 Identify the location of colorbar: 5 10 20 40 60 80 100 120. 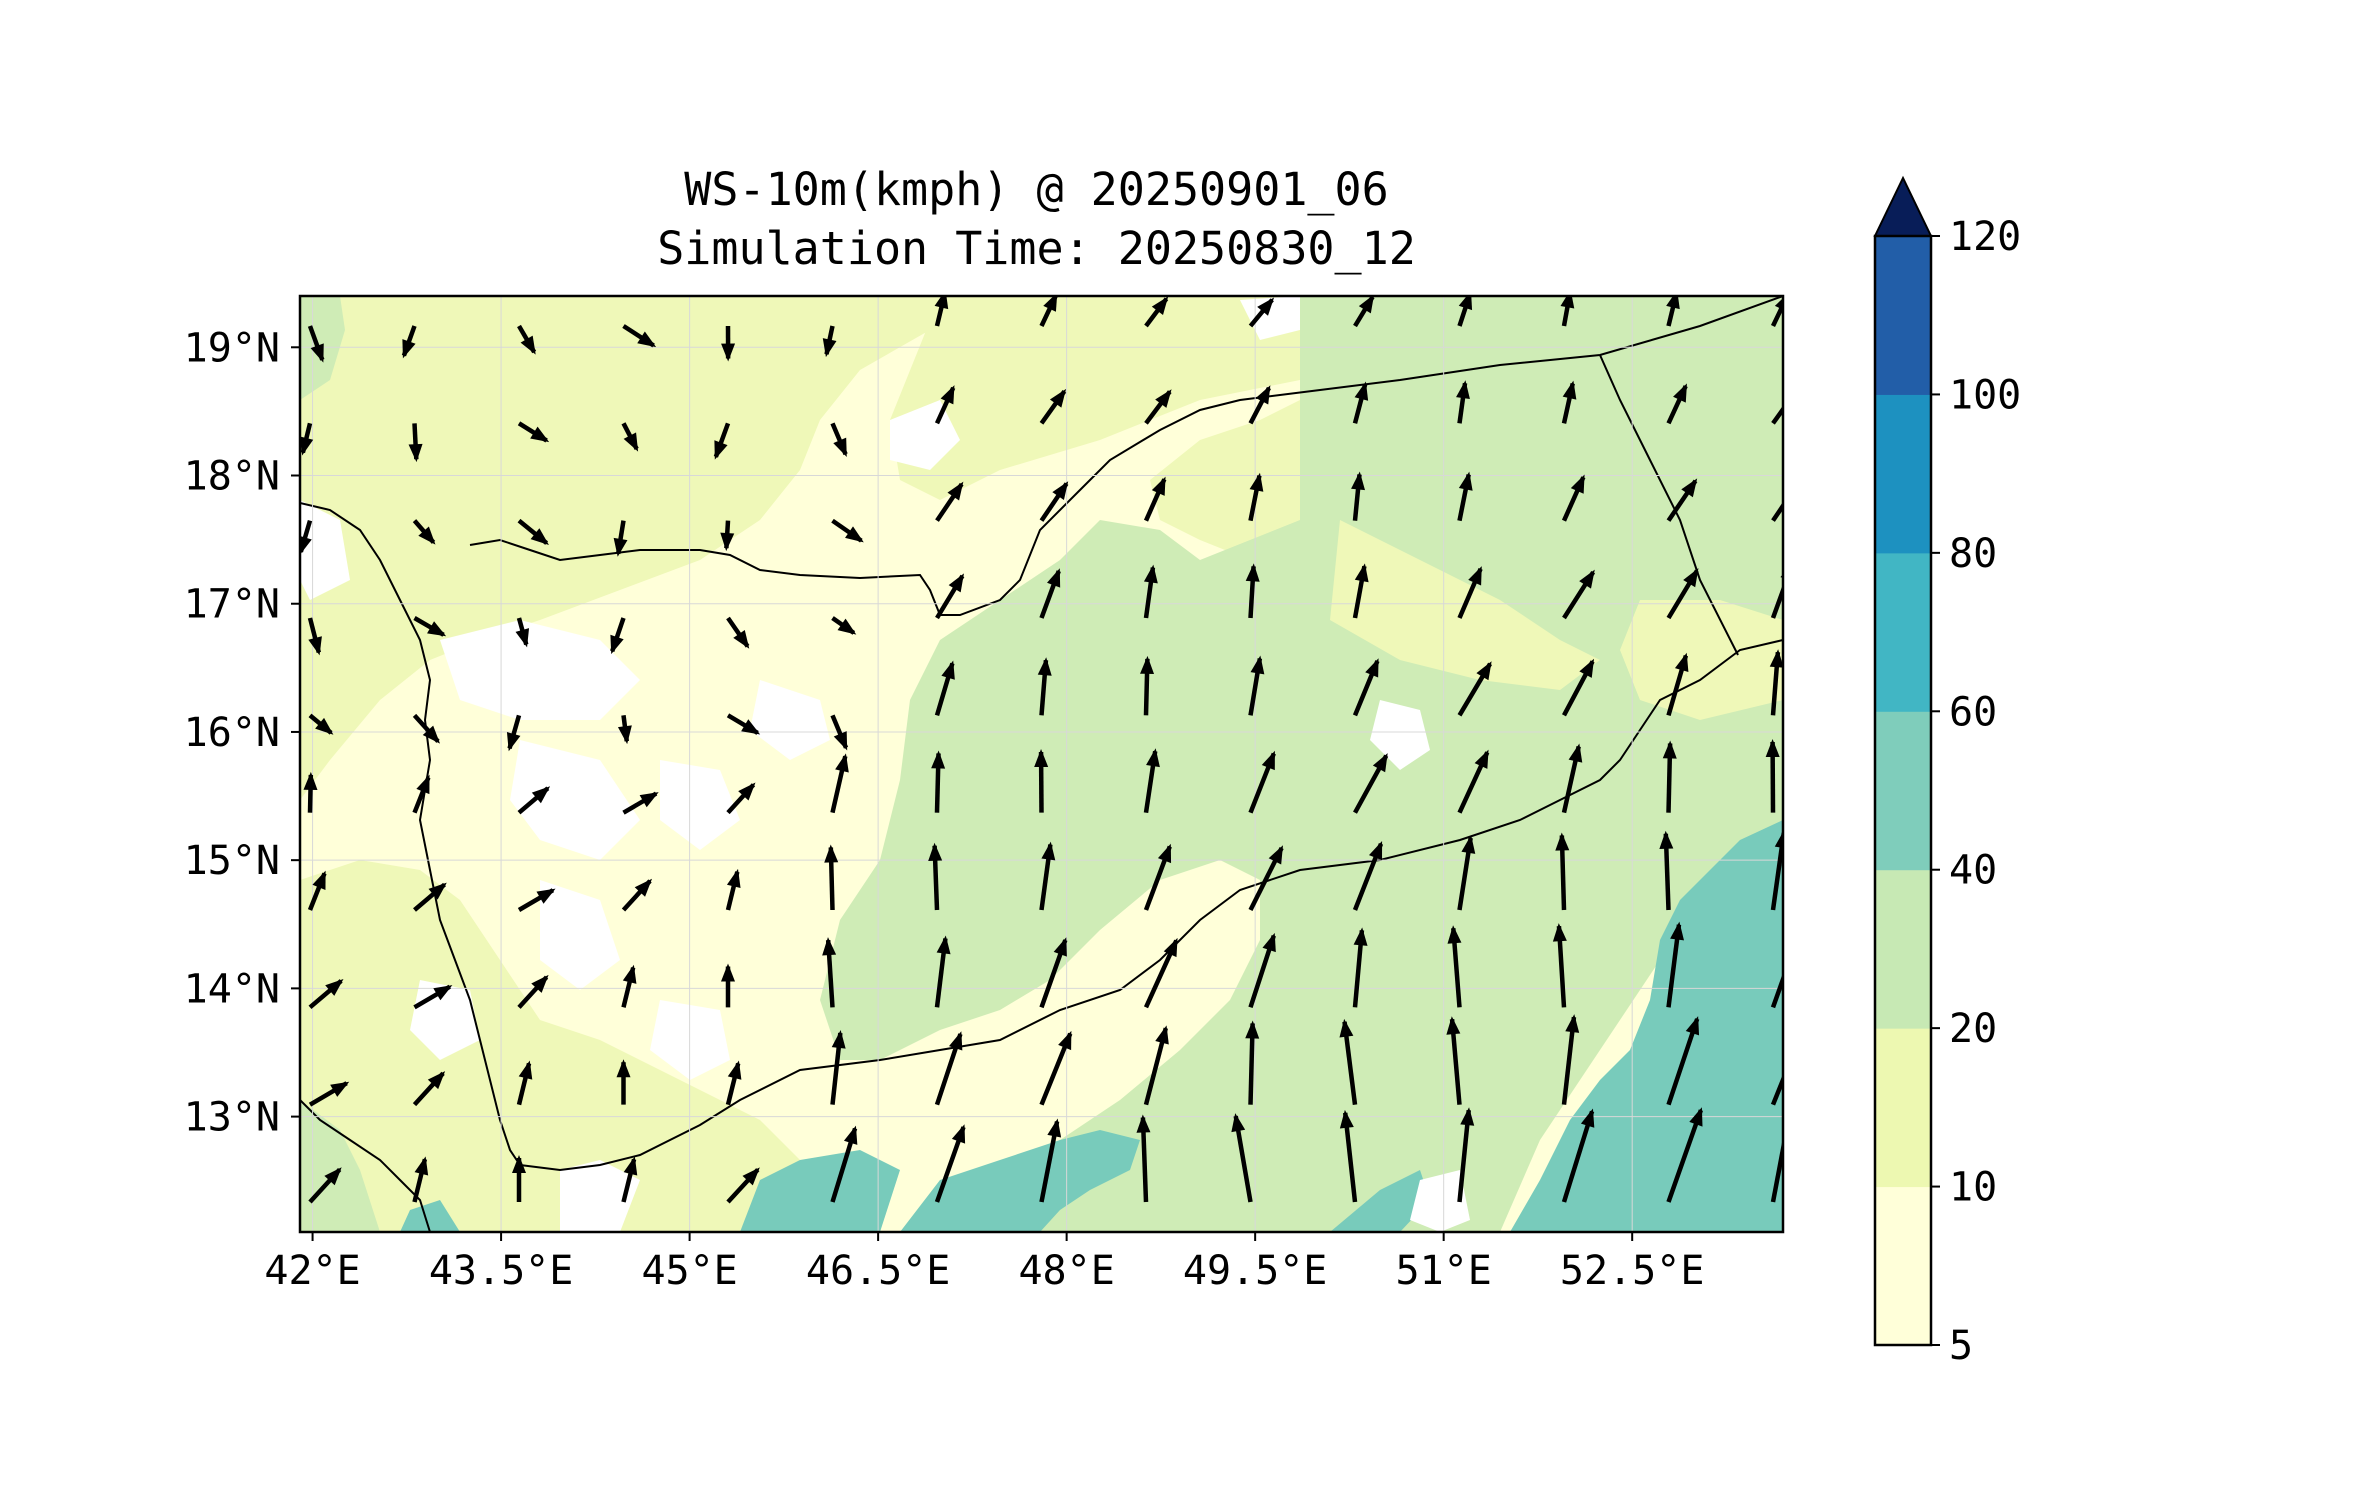
(1947, 772).